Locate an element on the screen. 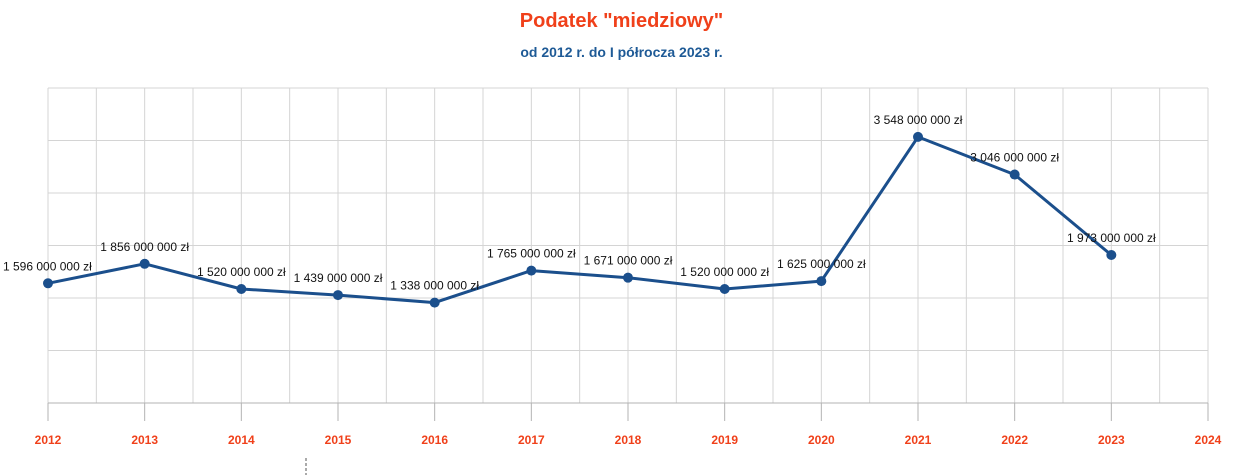 Image resolution: width=1233 pixels, height=475 pixels. data-label: 1 625 000 000 zł is located at coordinates (821, 264).